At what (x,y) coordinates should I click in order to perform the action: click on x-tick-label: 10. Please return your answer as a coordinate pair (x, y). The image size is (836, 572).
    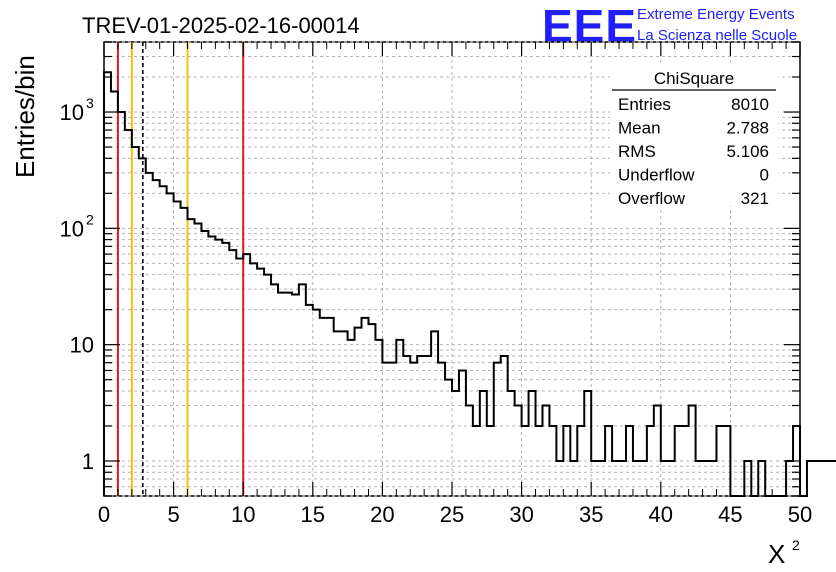
    Looking at the image, I should click on (243, 514).